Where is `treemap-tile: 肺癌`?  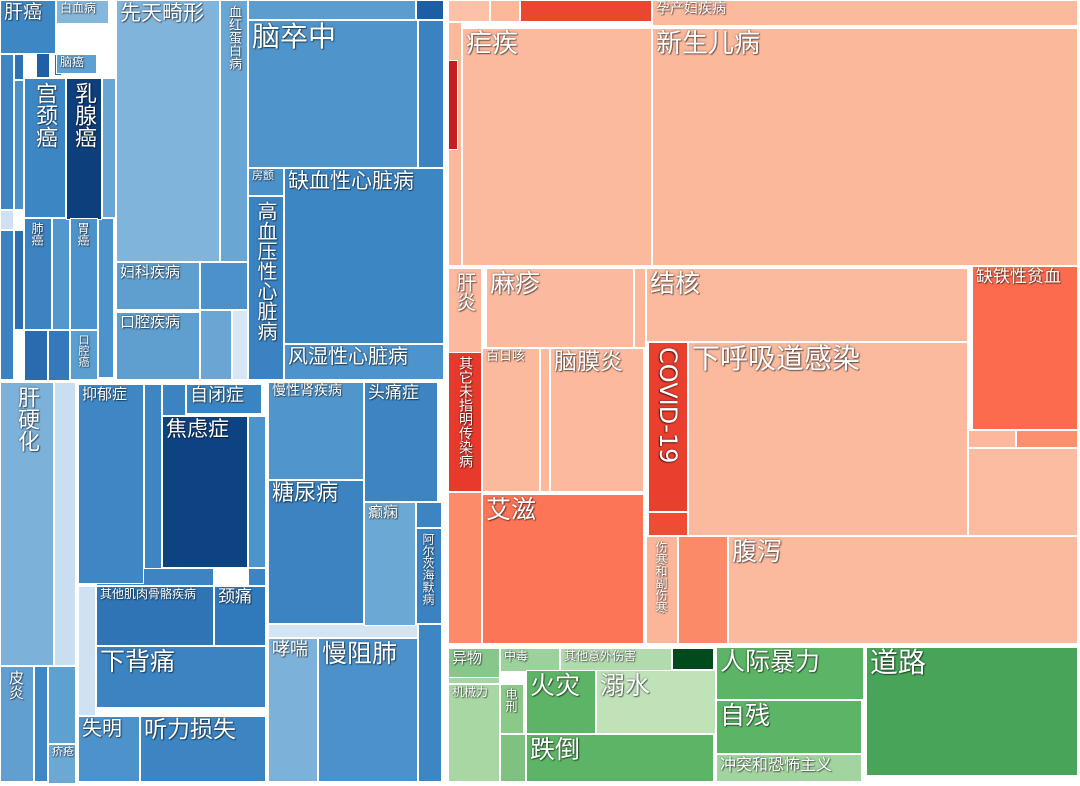
treemap-tile: 肺癌 is located at coordinates (38, 274).